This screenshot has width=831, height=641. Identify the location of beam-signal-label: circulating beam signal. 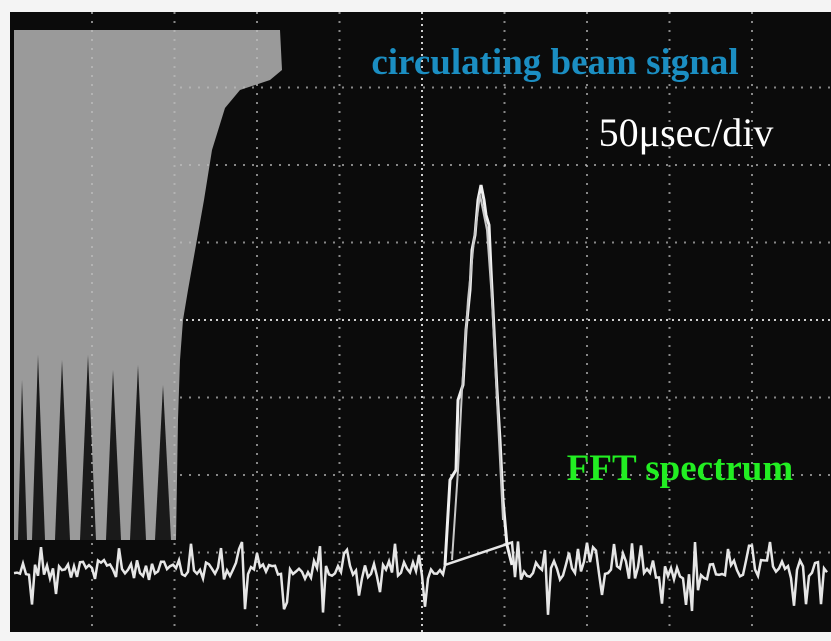
(554, 62).